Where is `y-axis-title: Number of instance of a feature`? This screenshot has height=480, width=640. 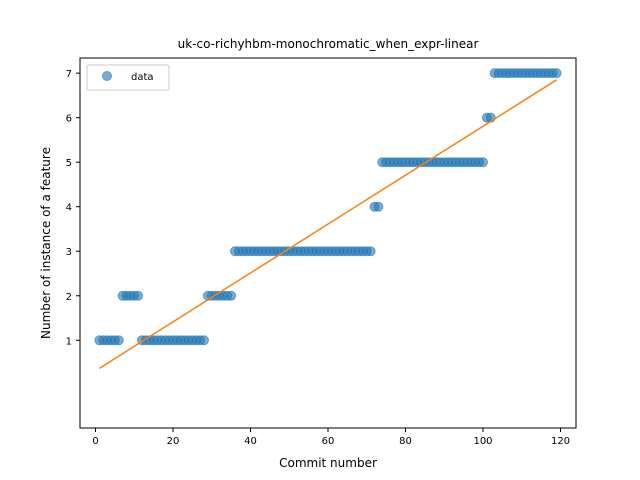 y-axis-title: Number of instance of a feature is located at coordinates (46, 243).